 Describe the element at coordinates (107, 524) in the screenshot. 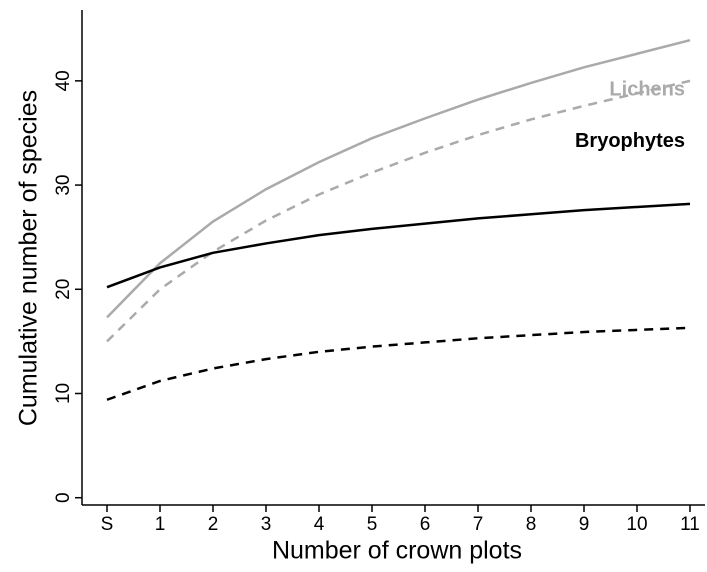

I see `x-tick-label: S` at that location.